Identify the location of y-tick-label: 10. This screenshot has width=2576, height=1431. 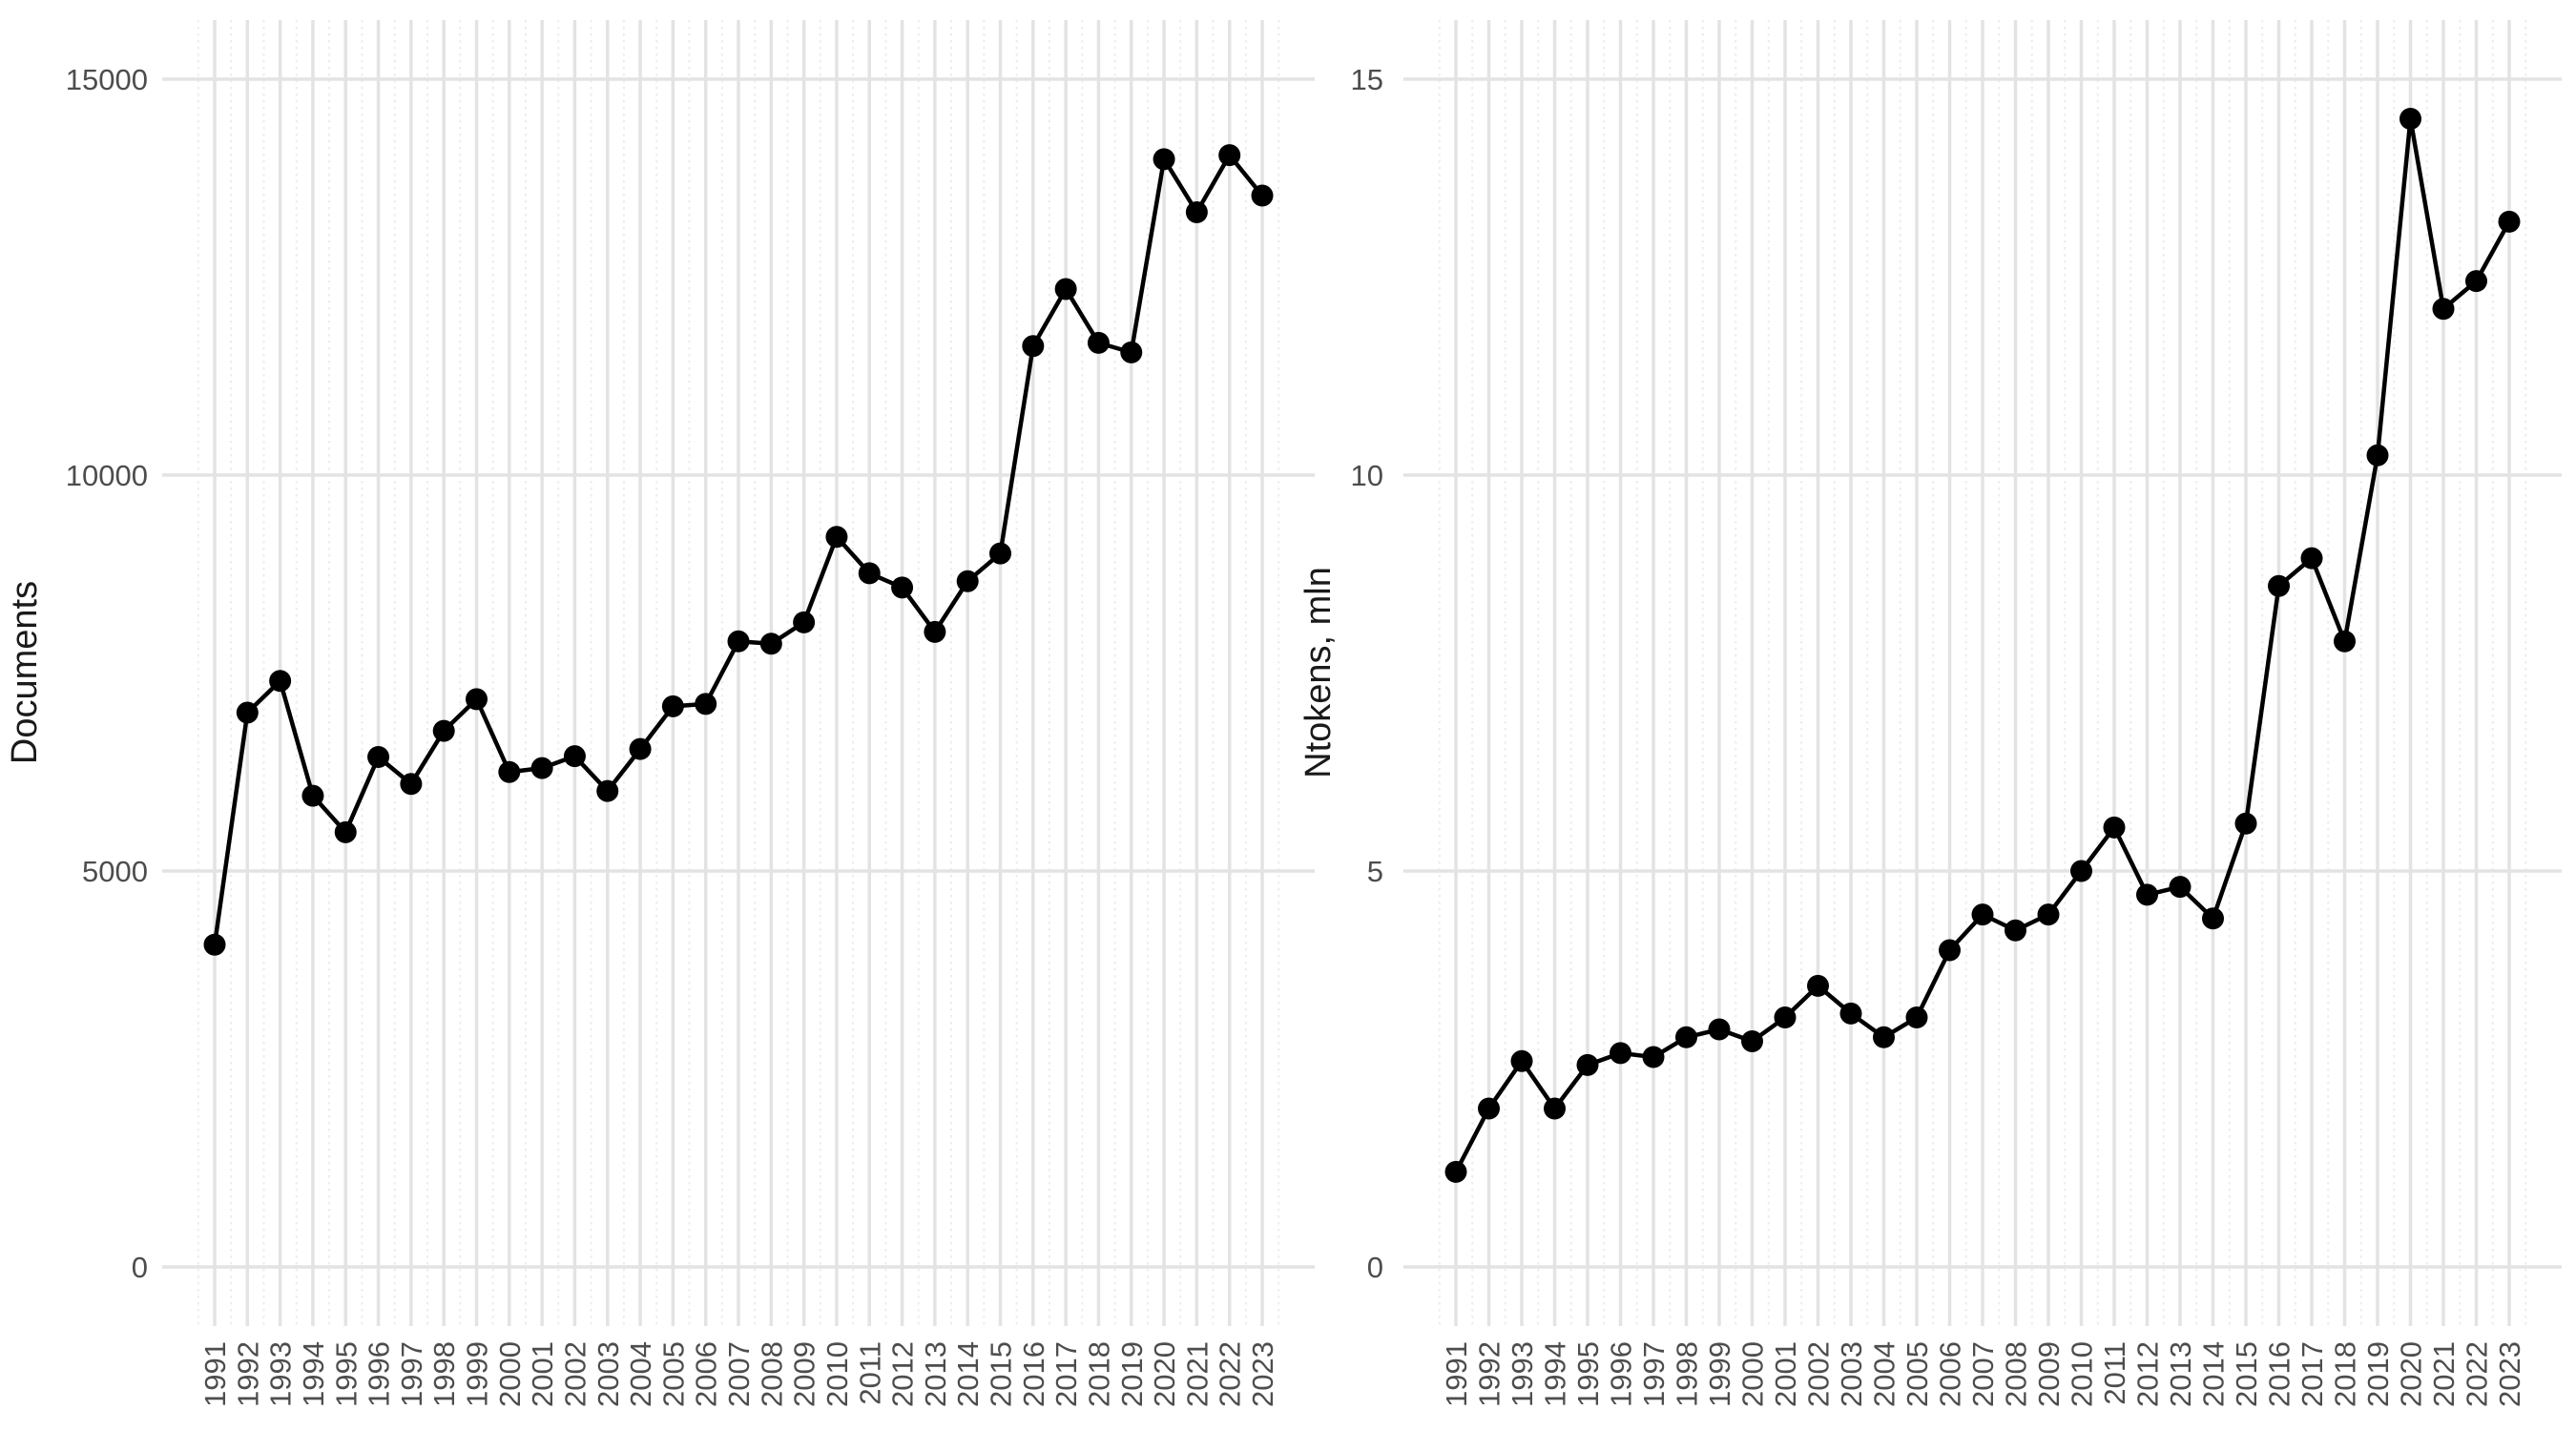
(1367, 475).